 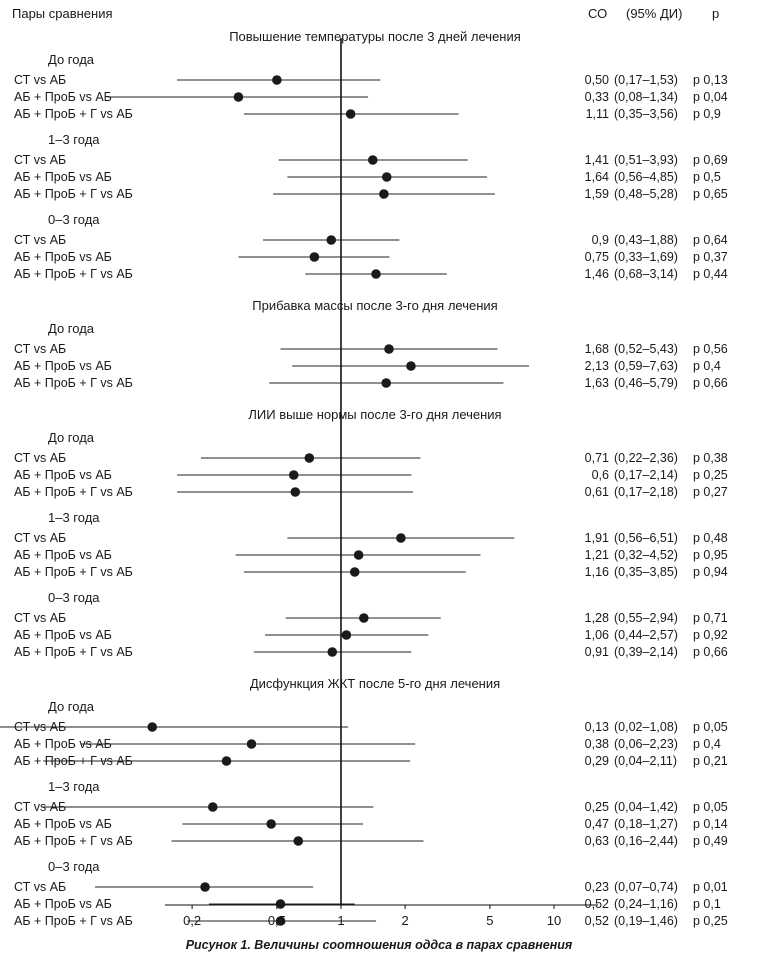 I want to click on x-tick-label: 2, so click(x=405, y=920).